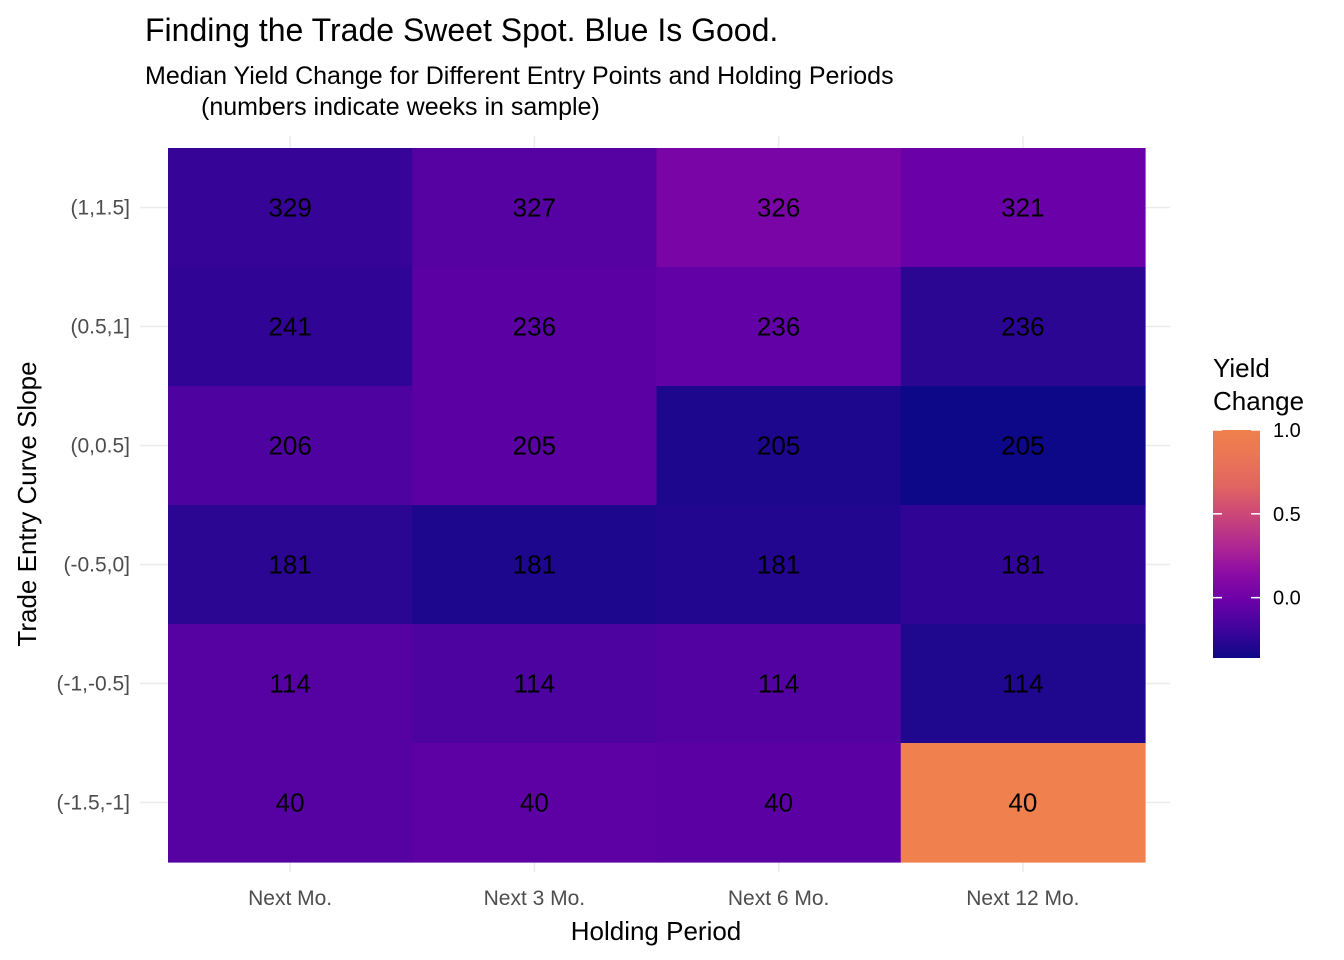 Image resolution: width=1344 pixels, height=960 pixels. Describe the element at coordinates (656, 931) in the screenshot. I see `x-axis-title: Holding Period` at that location.